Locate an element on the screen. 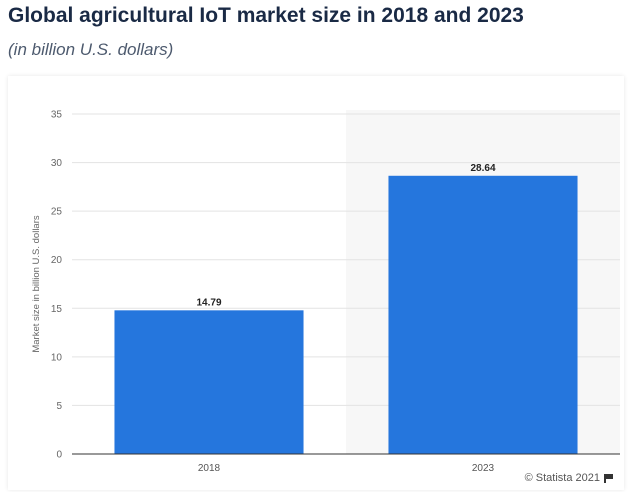 This screenshot has width=628, height=492. y-tick-label: 0 is located at coordinates (59, 455).